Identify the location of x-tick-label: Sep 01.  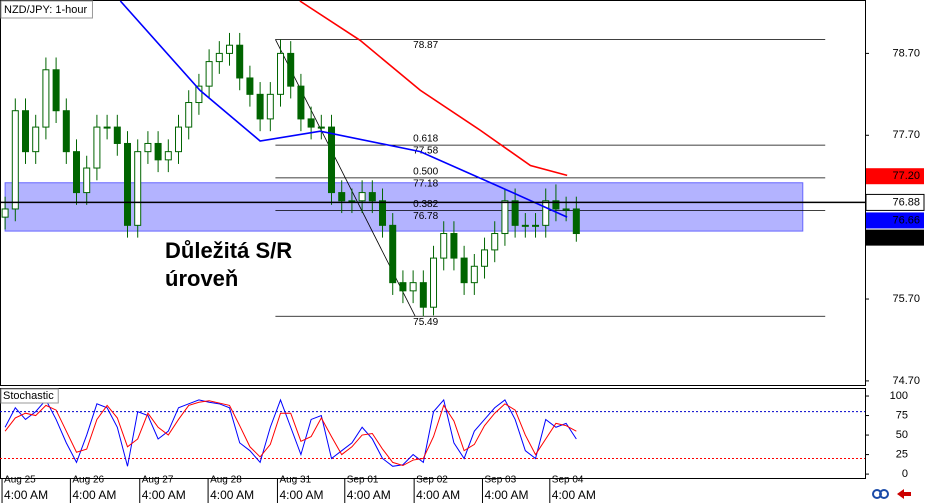
(363, 480).